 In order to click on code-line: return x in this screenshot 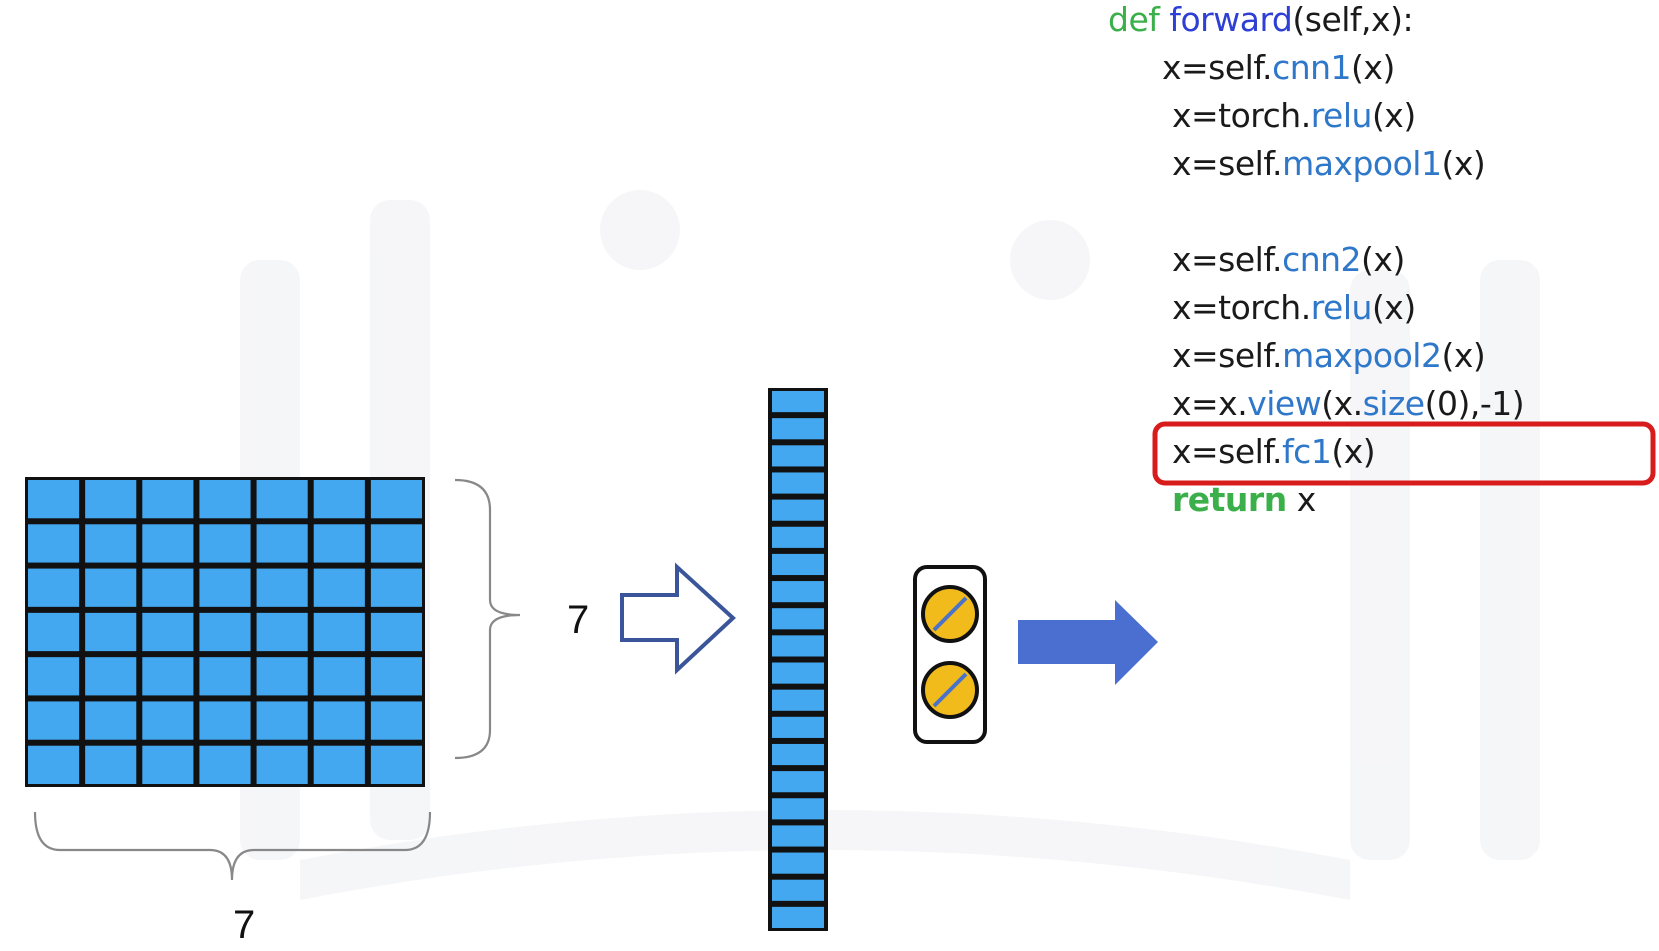, I will do `click(1244, 500)`.